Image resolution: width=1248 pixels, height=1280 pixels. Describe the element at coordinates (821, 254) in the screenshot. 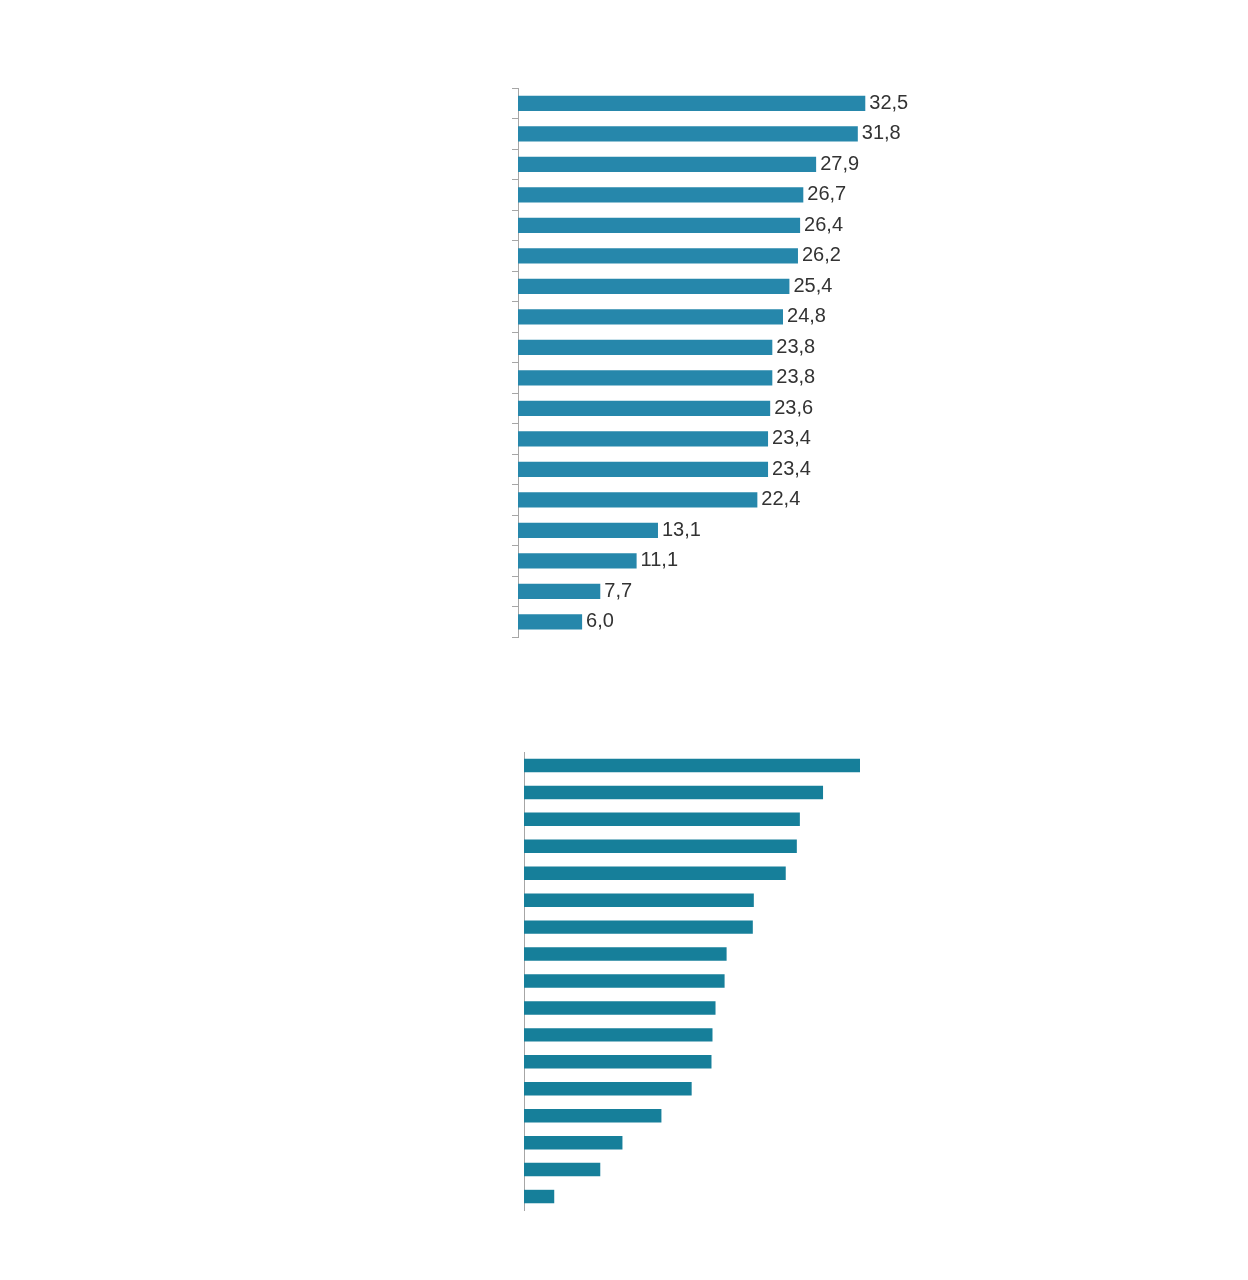

I see `data-label: 26,2` at that location.